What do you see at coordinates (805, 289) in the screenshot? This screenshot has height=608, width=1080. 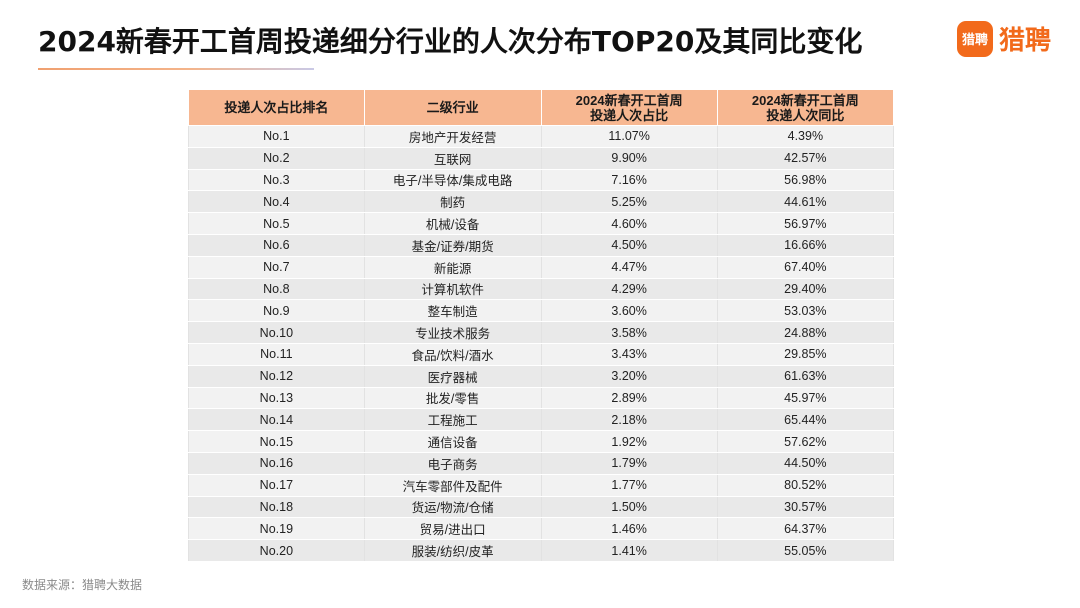 I see `yoy-cell: 29.40%` at bounding box center [805, 289].